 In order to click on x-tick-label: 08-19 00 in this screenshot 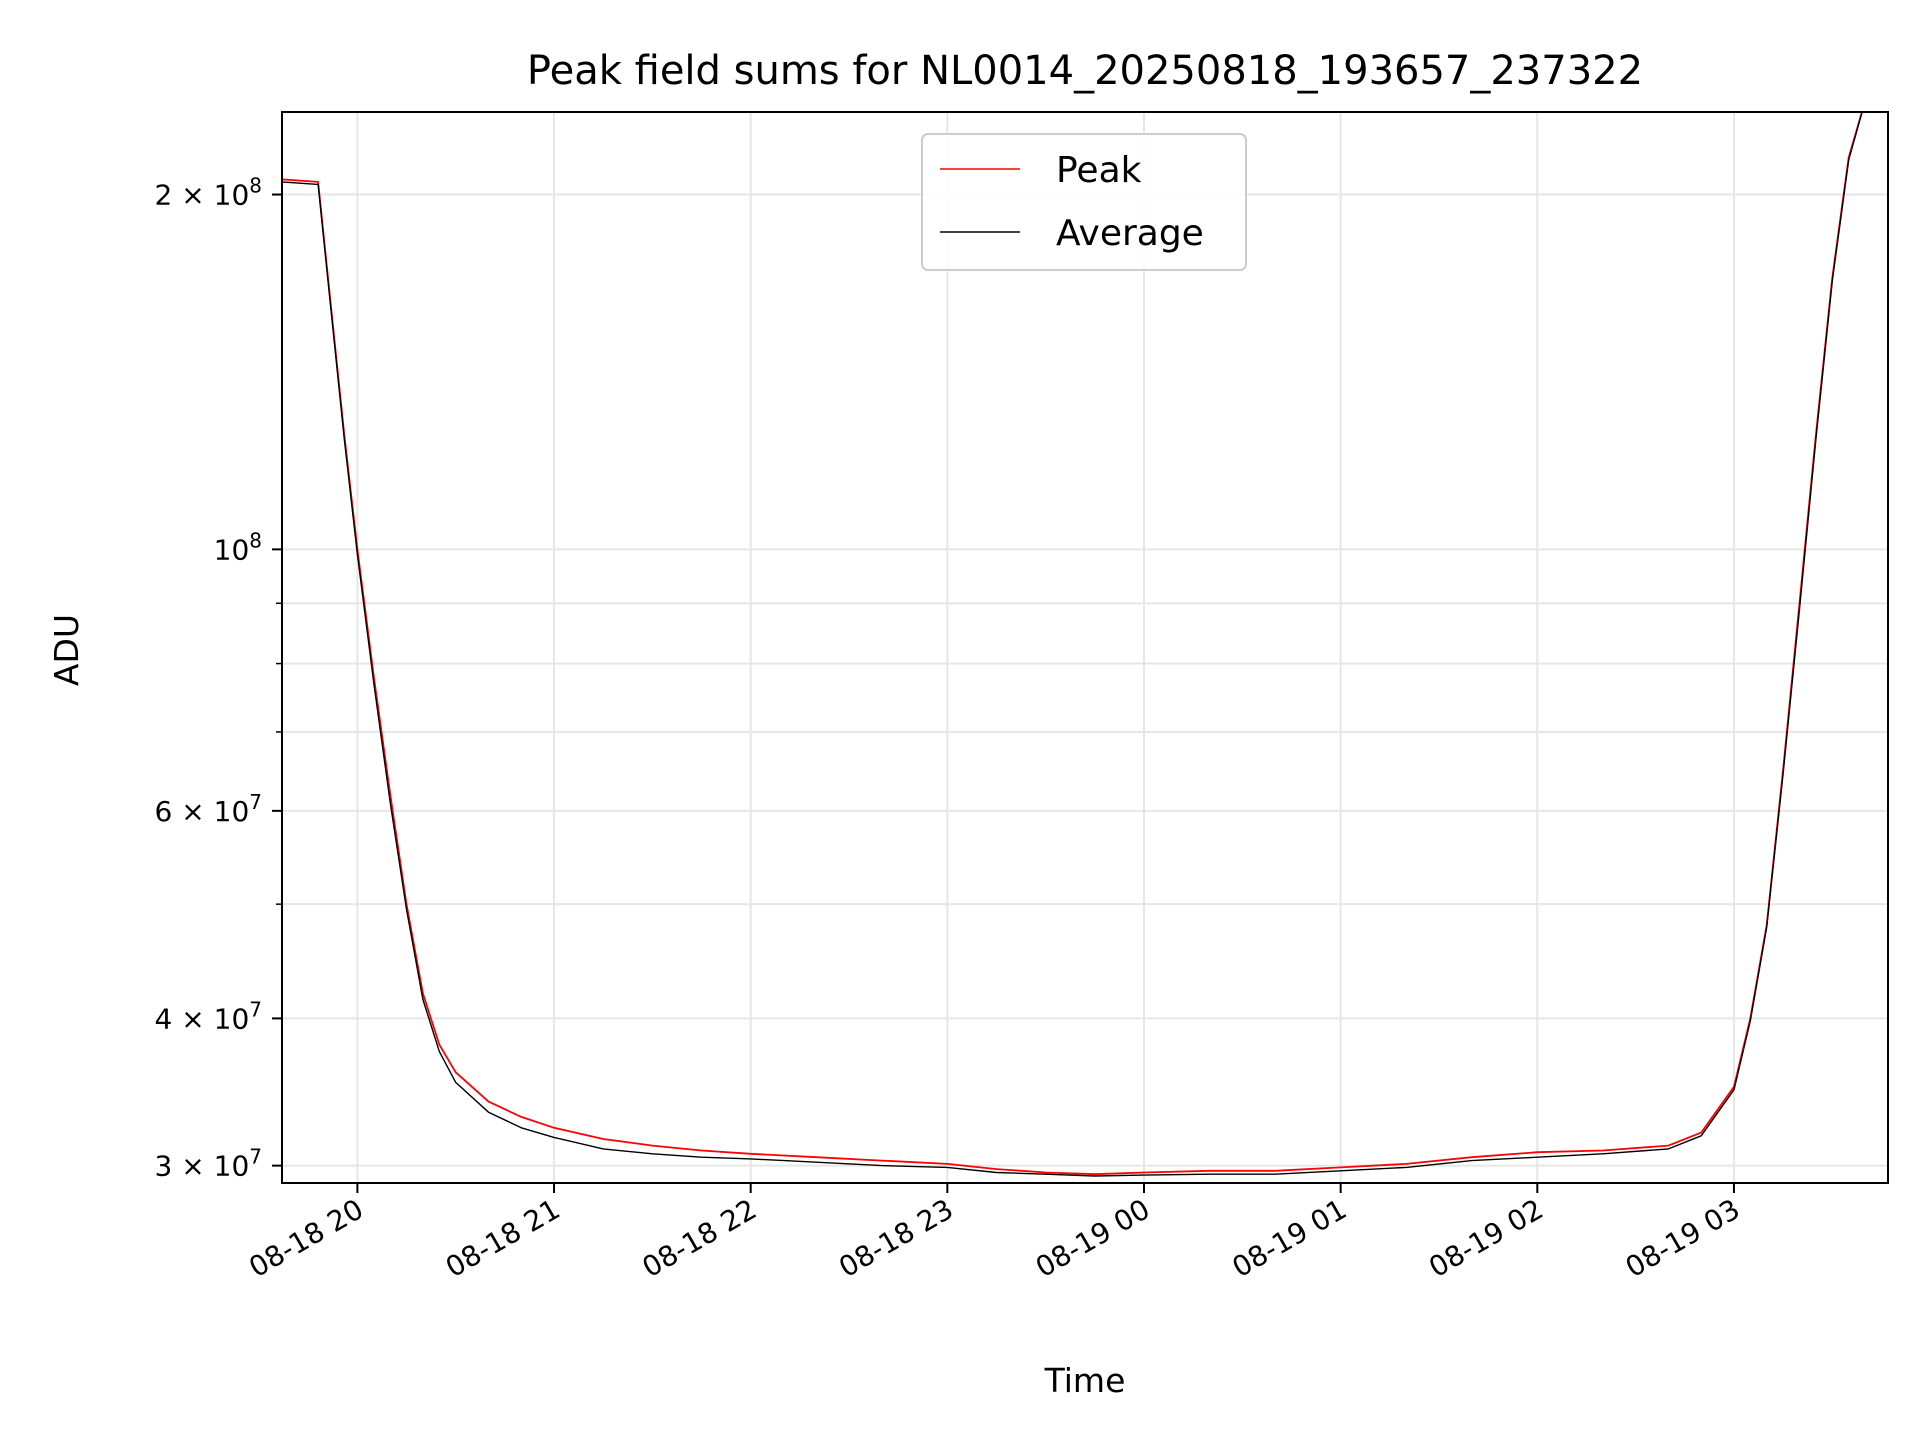, I will do `click(1093, 1238)`.